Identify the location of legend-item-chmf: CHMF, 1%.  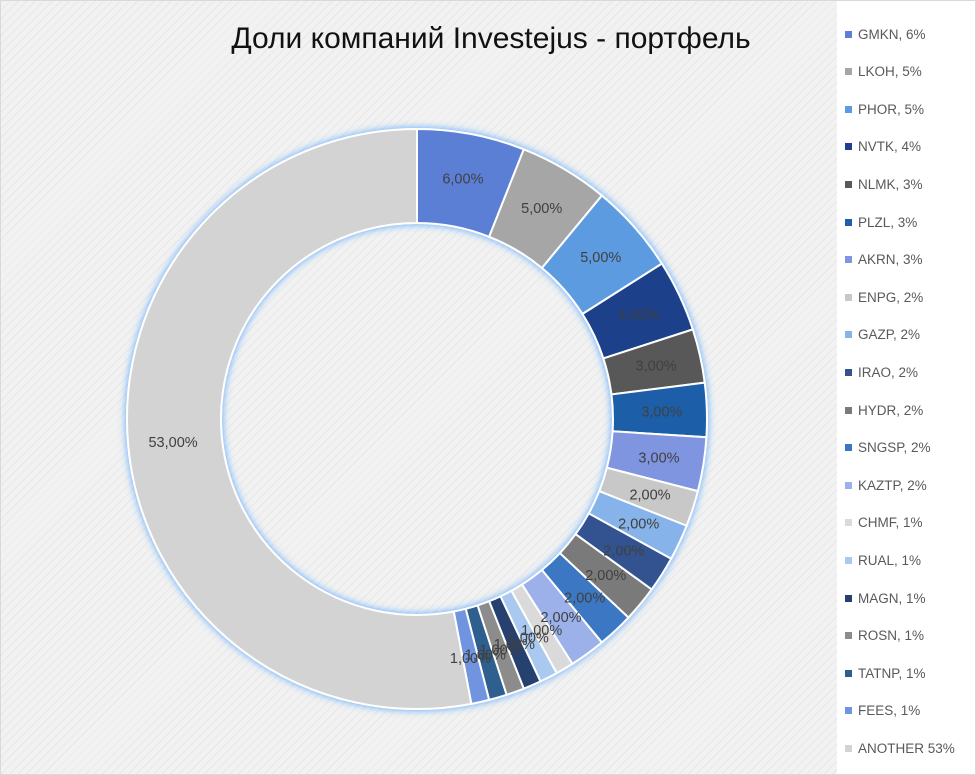
(884, 523).